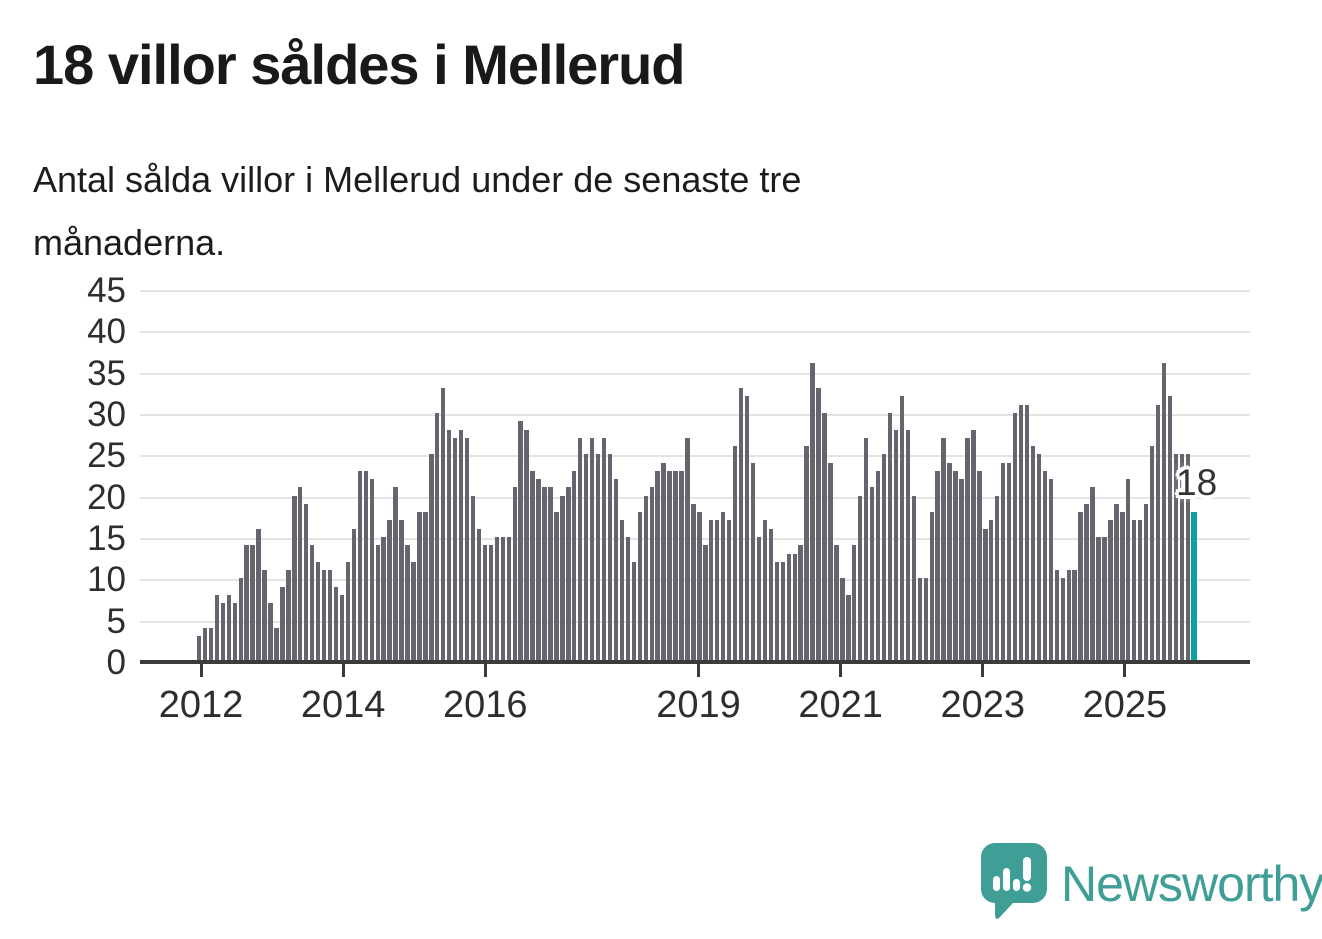  I want to click on newsworthy-bubble-chart-icon, so click(1014, 883).